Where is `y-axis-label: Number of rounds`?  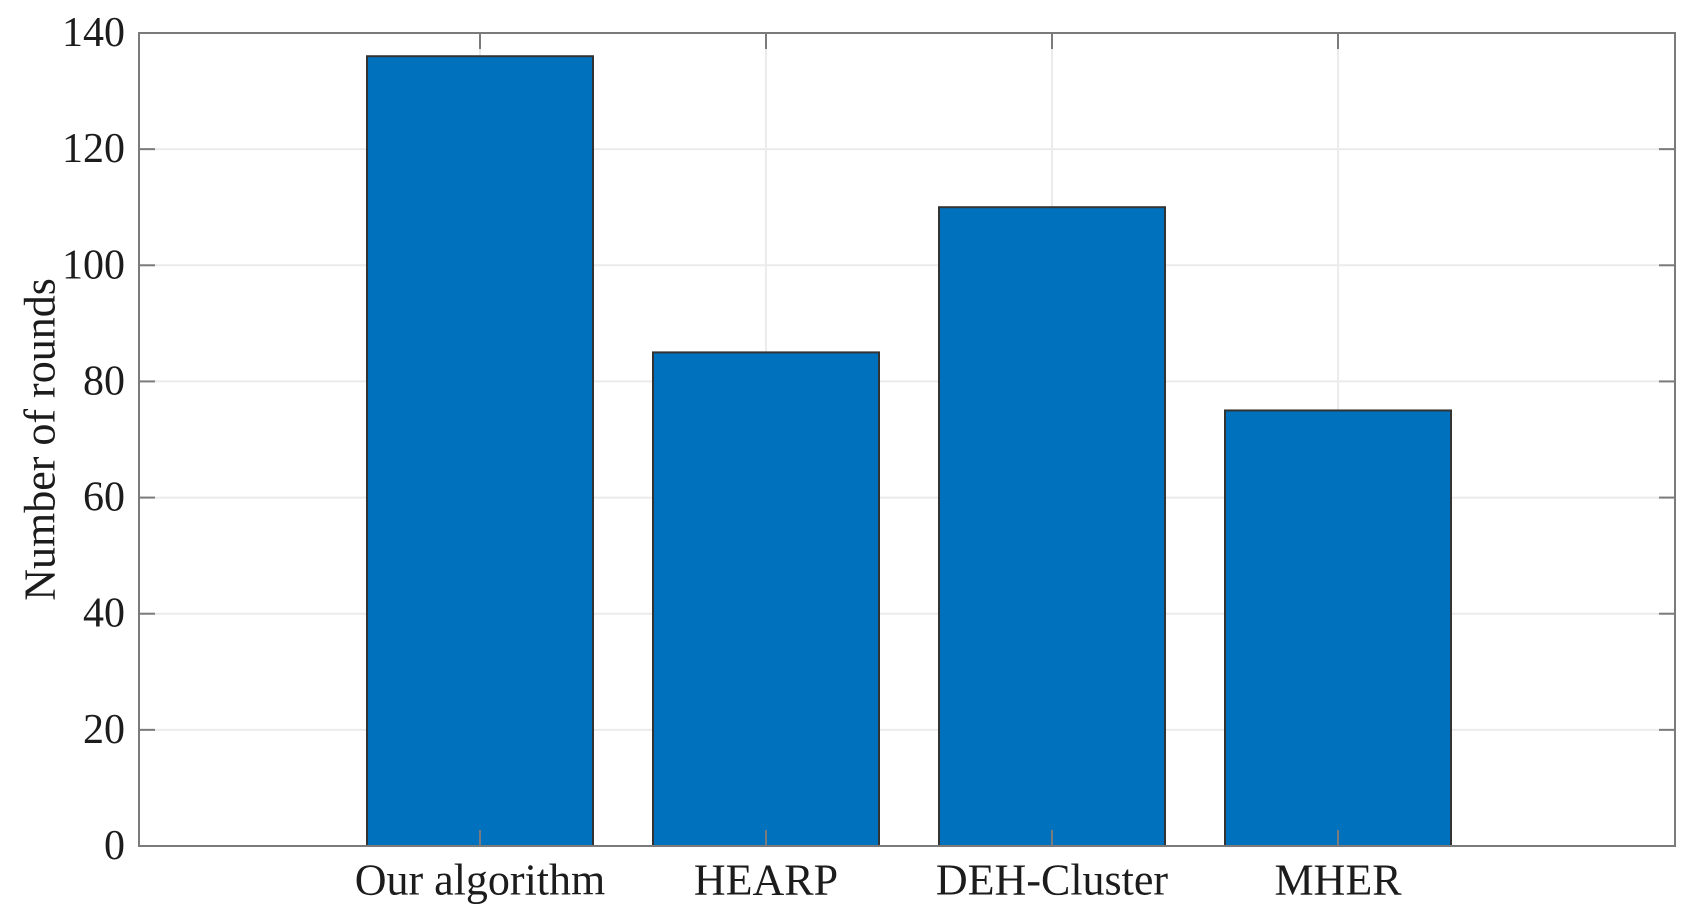 y-axis-label: Number of rounds is located at coordinates (40, 439).